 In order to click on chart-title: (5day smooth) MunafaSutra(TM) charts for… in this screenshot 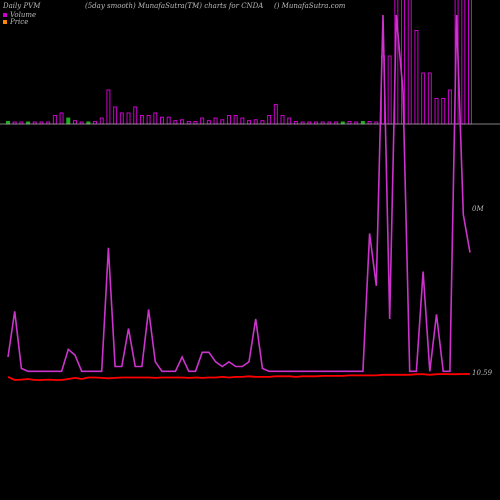, I will do `click(174, 6)`.